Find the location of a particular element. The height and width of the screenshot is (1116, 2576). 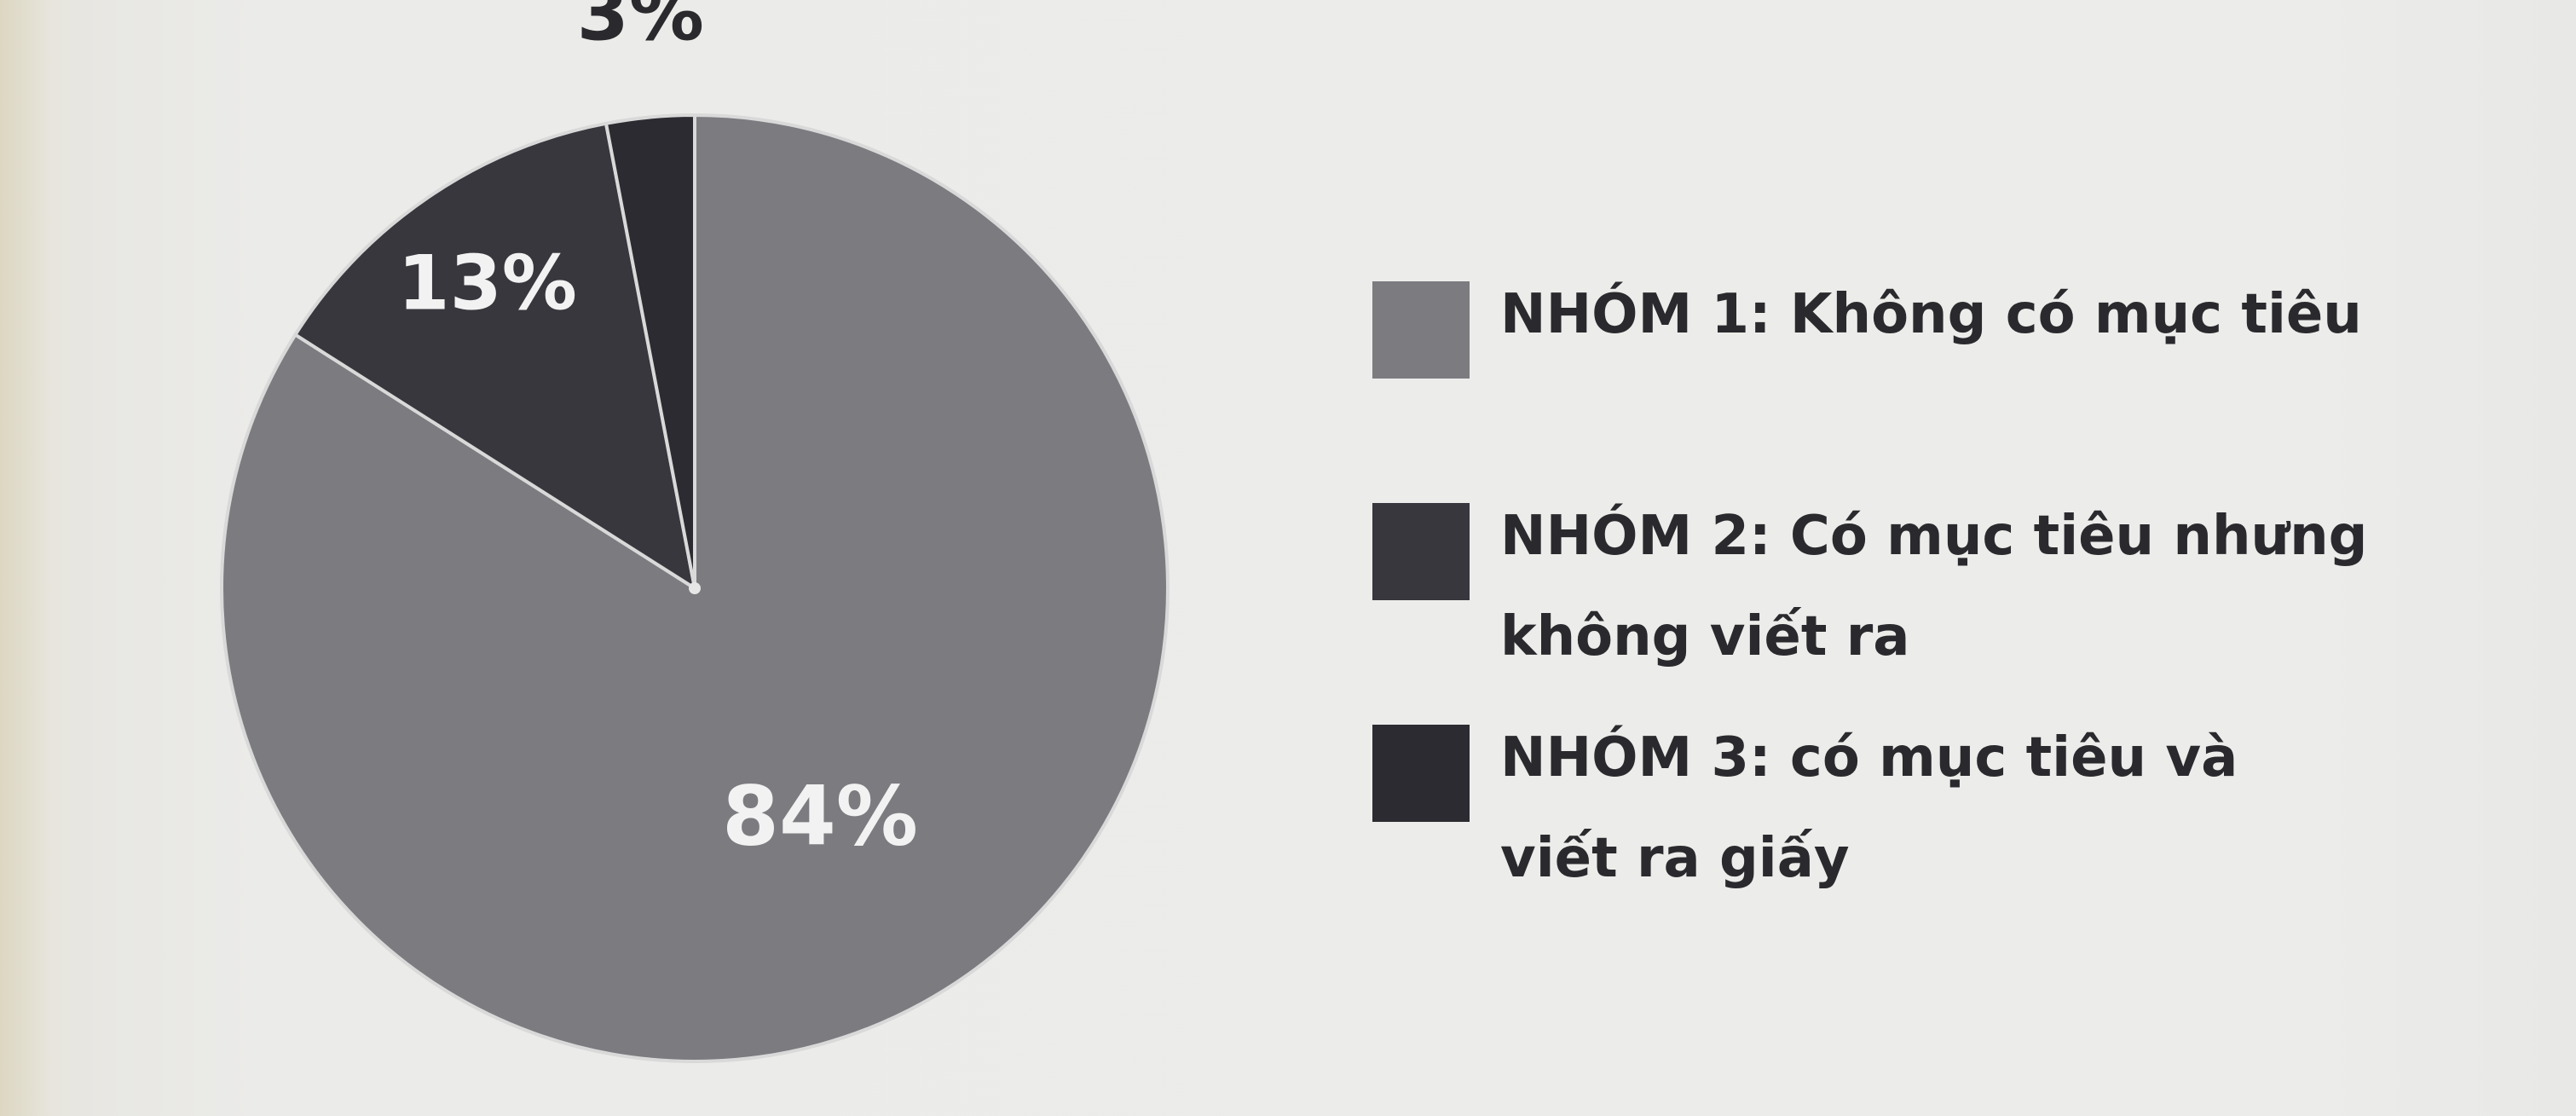

slice-label-group-2: 13% is located at coordinates (487, 283).